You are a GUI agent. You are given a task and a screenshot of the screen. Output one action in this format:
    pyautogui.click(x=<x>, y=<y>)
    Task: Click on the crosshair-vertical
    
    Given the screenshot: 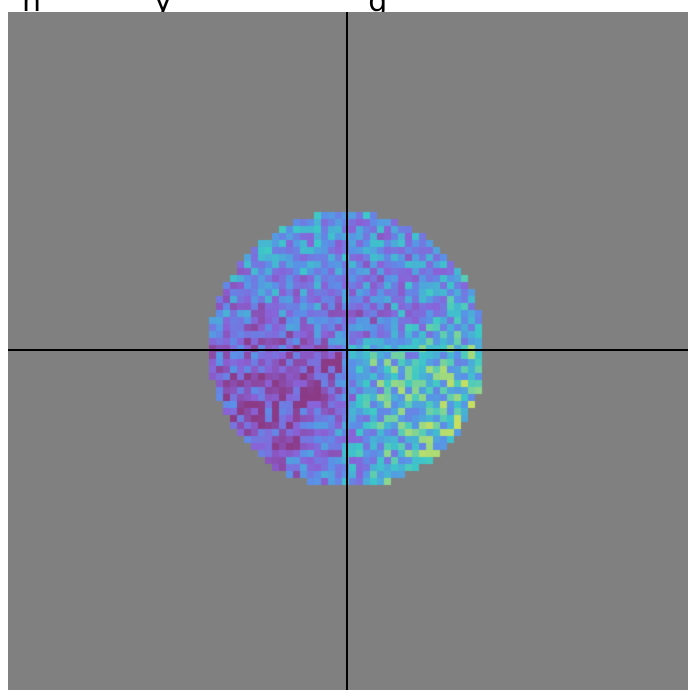 What is the action you would take?
    pyautogui.click(x=347, y=351)
    